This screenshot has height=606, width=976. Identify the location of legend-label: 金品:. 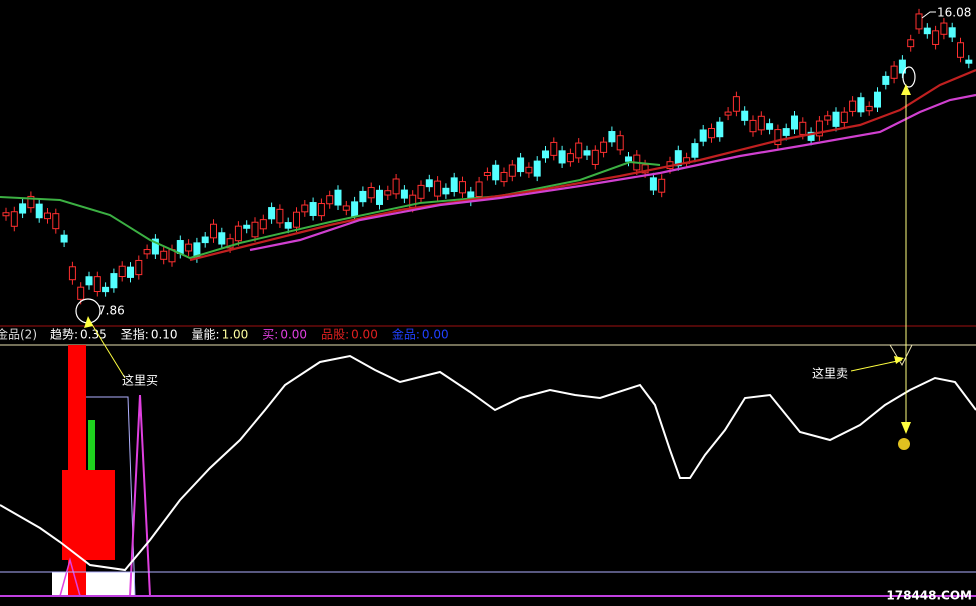
(406, 334).